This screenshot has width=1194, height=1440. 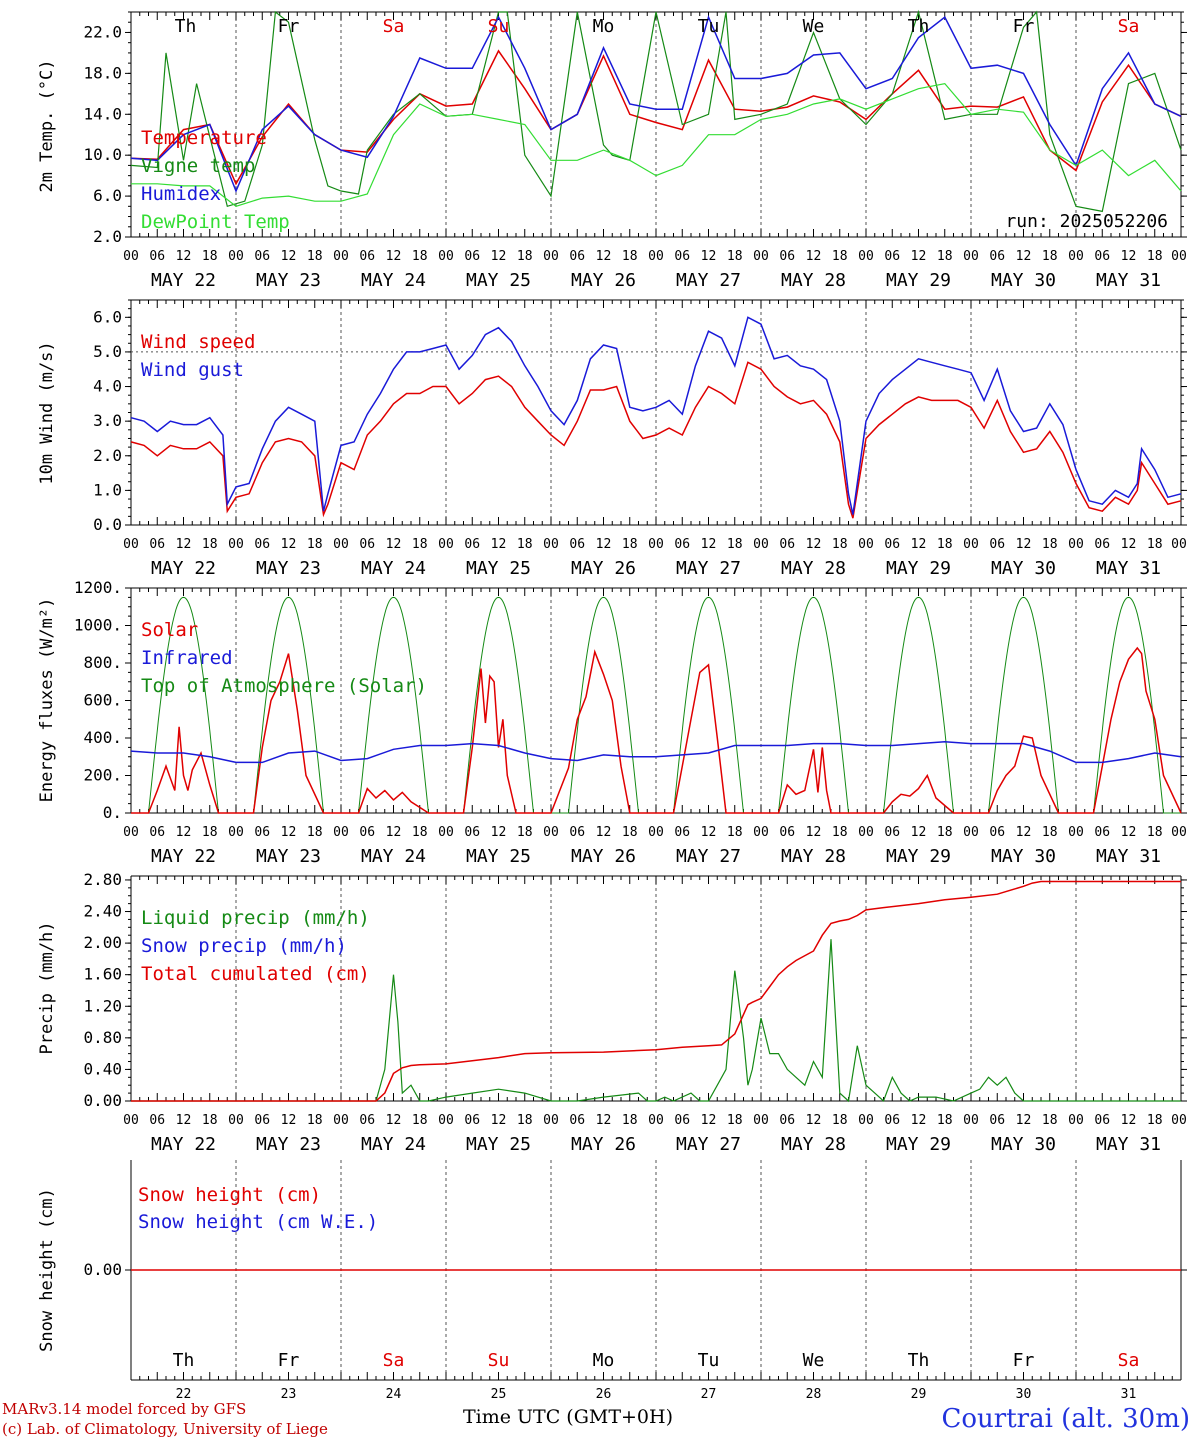 What do you see at coordinates (814, 1360) in the screenshot?
I see `day-name-bottom: We` at bounding box center [814, 1360].